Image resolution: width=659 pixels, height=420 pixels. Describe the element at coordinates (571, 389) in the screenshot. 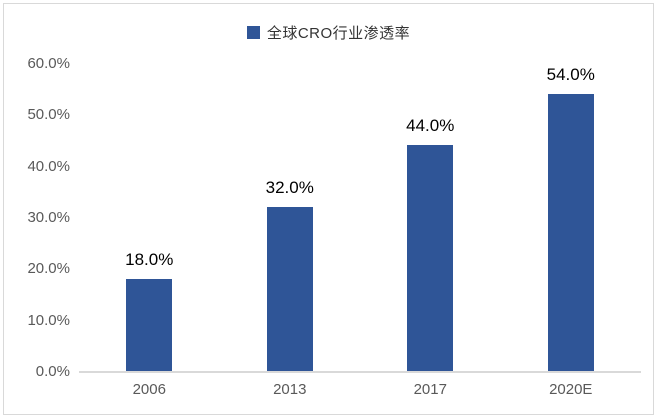

I see `x-tick-label: 2020E` at that location.